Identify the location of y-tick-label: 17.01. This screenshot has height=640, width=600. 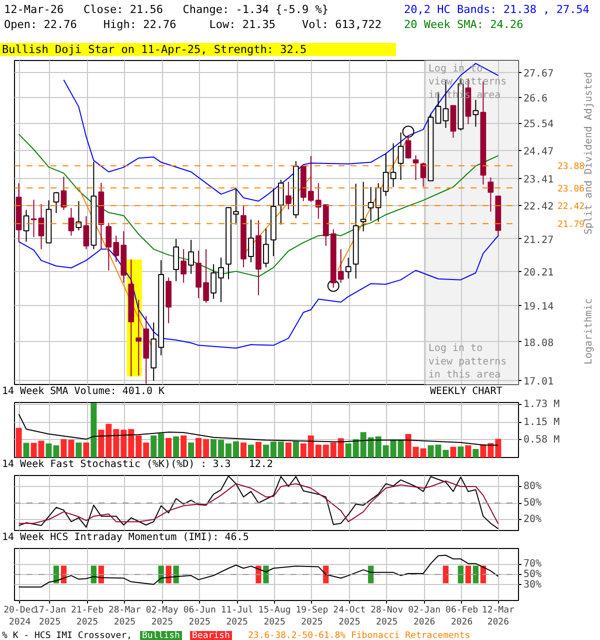
(539, 382).